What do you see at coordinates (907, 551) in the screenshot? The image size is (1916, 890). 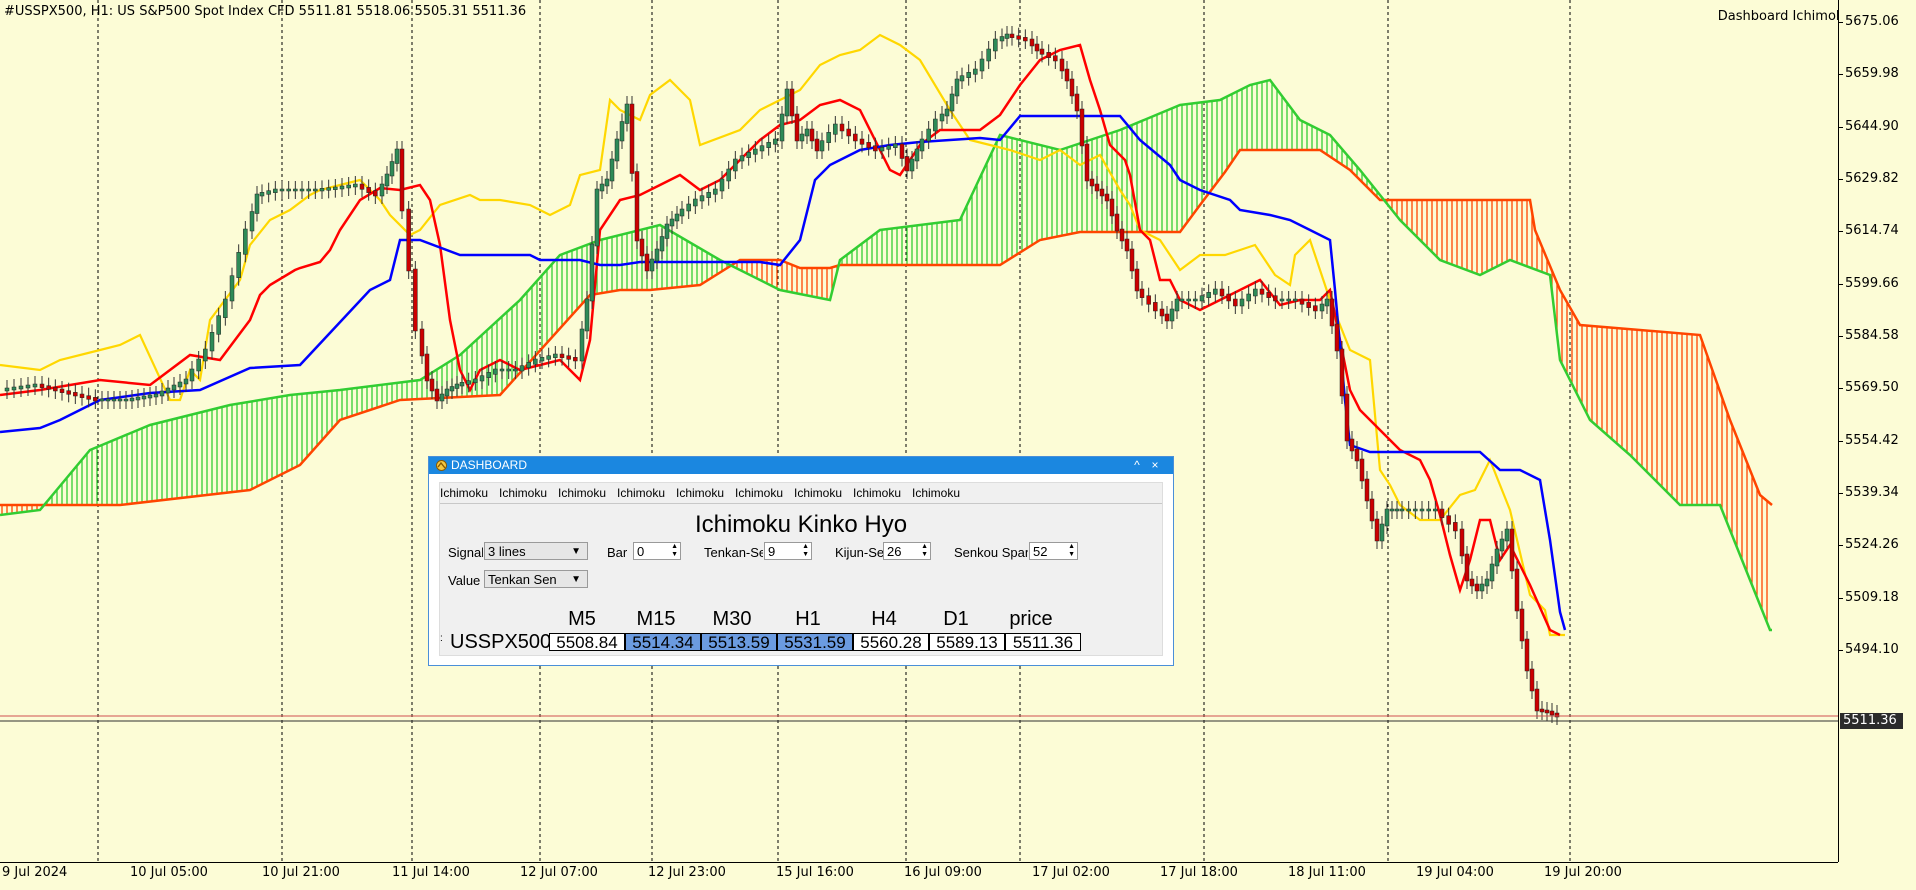 I see `kijun-spinner: 26 ▲ ▼` at bounding box center [907, 551].